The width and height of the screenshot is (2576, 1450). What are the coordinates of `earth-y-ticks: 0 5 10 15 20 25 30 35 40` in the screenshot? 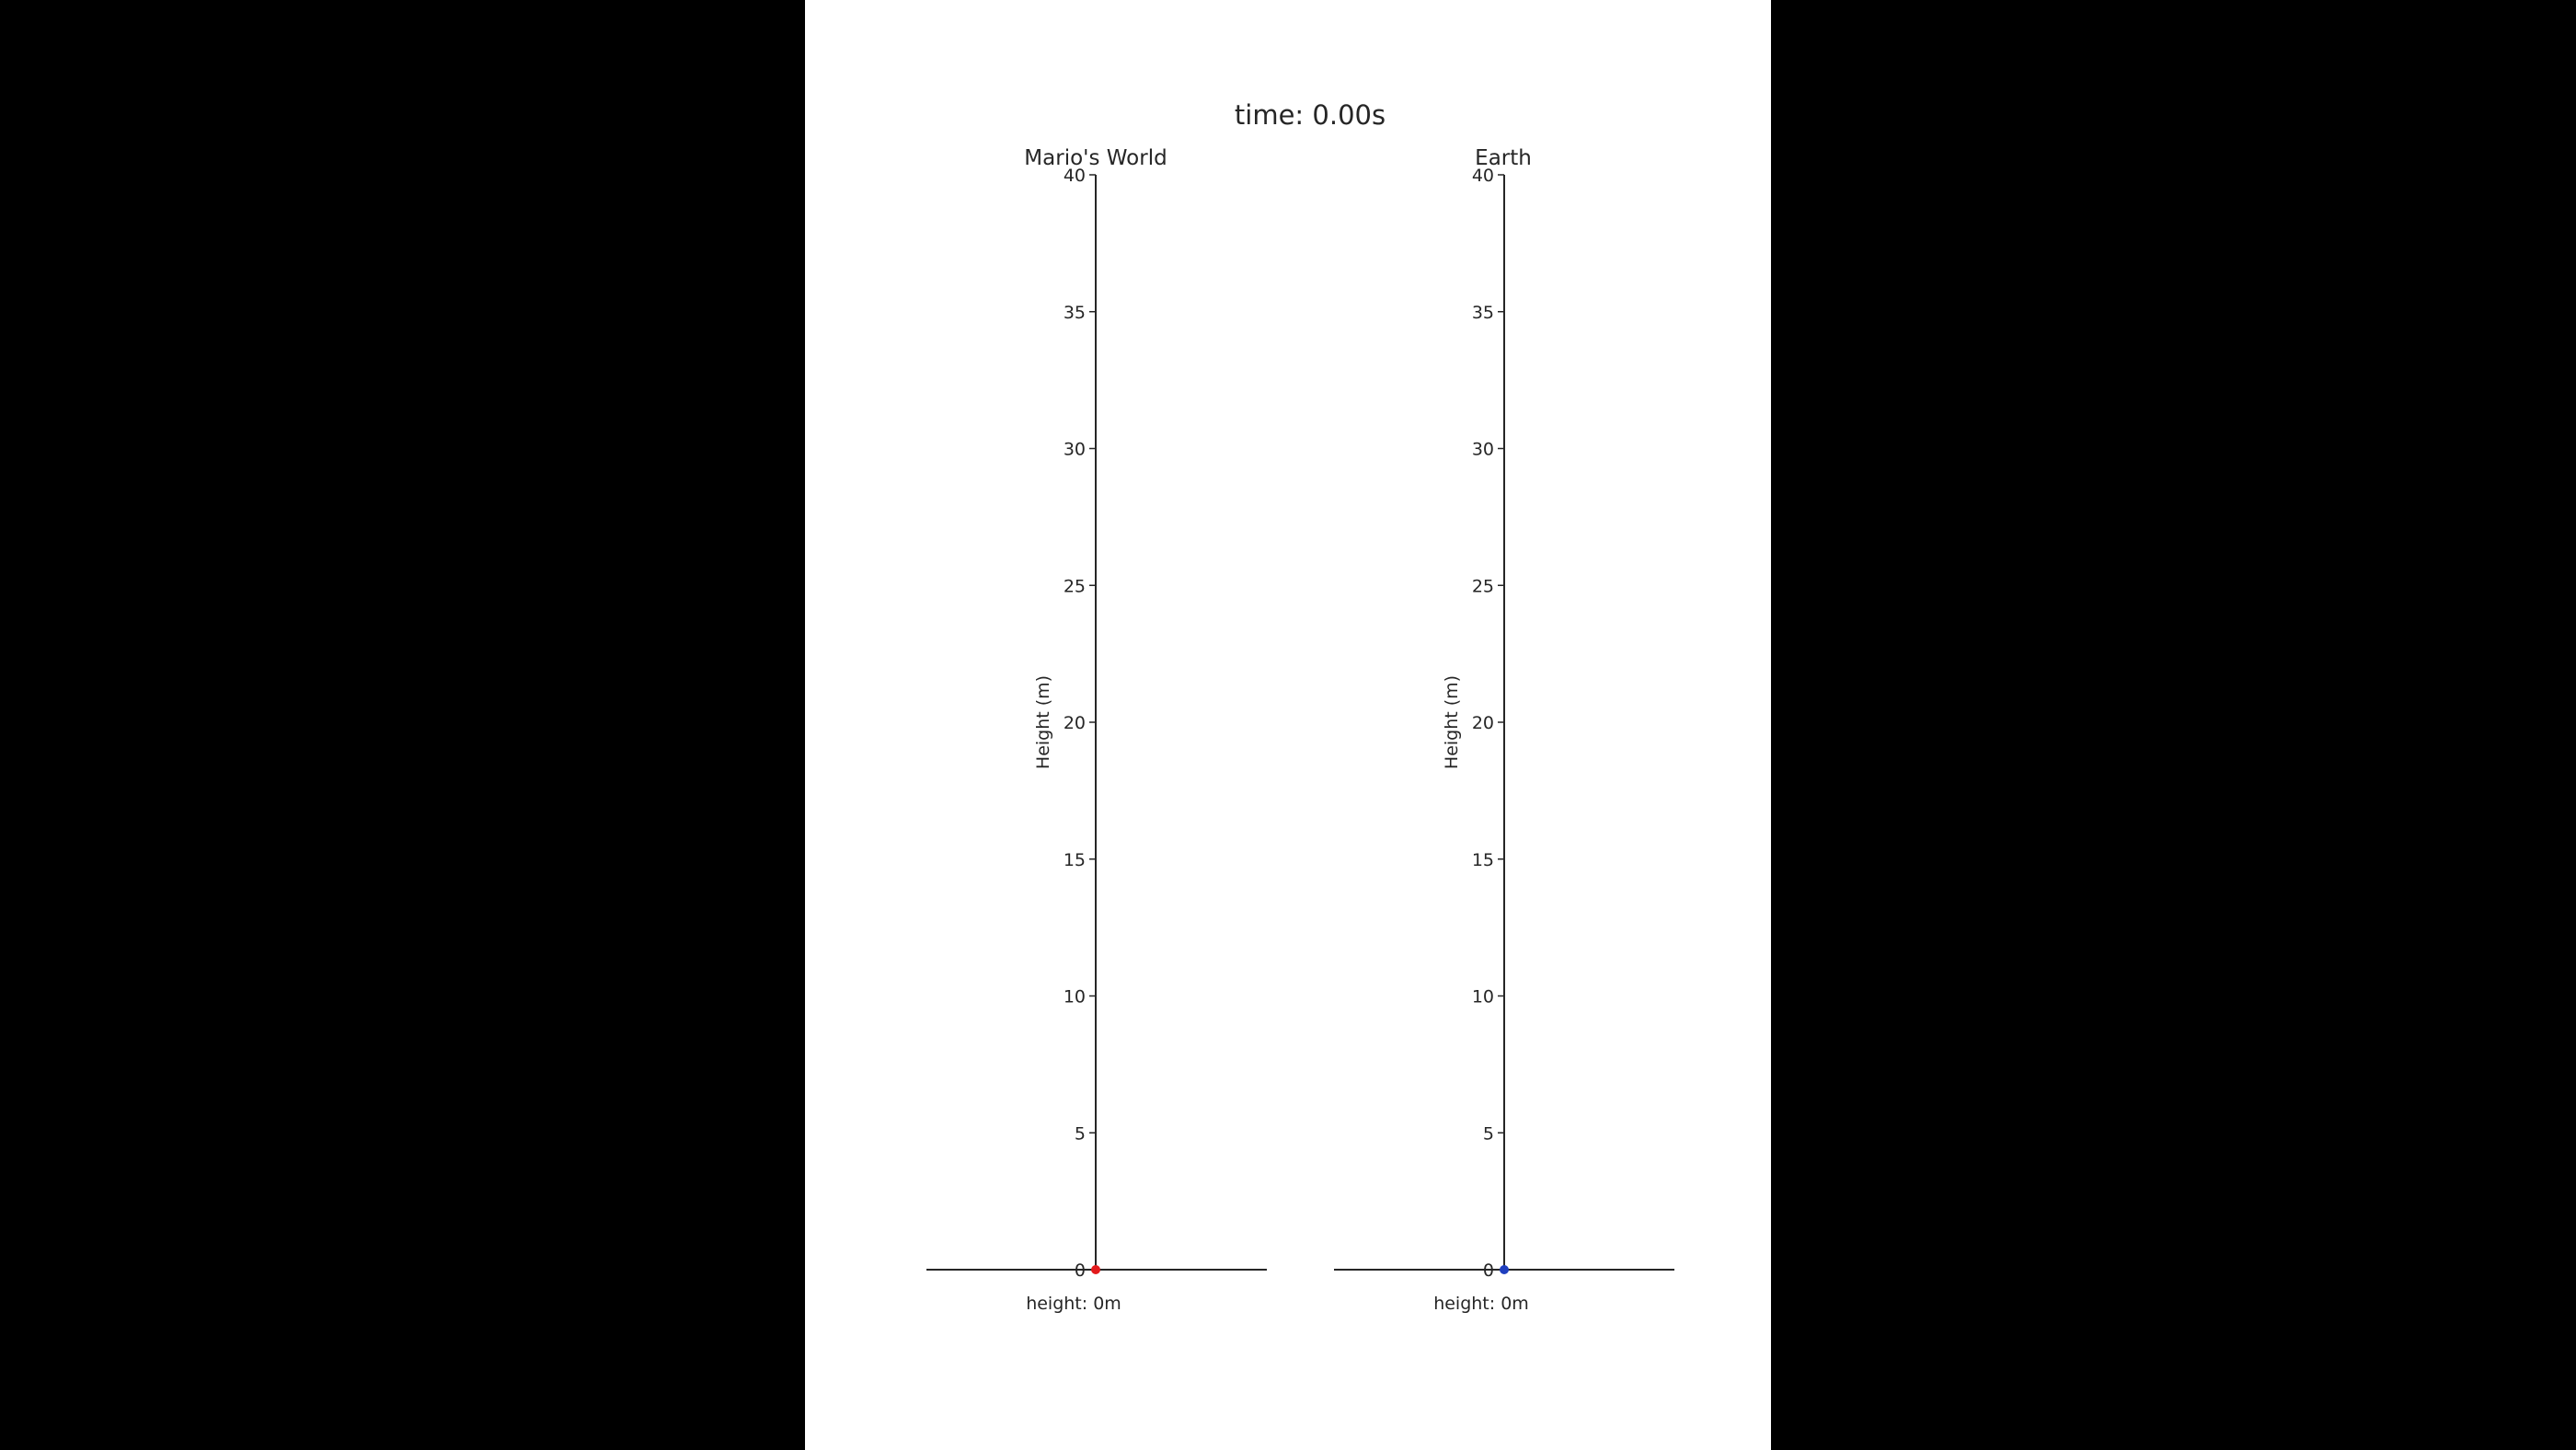 It's located at (1488, 724).